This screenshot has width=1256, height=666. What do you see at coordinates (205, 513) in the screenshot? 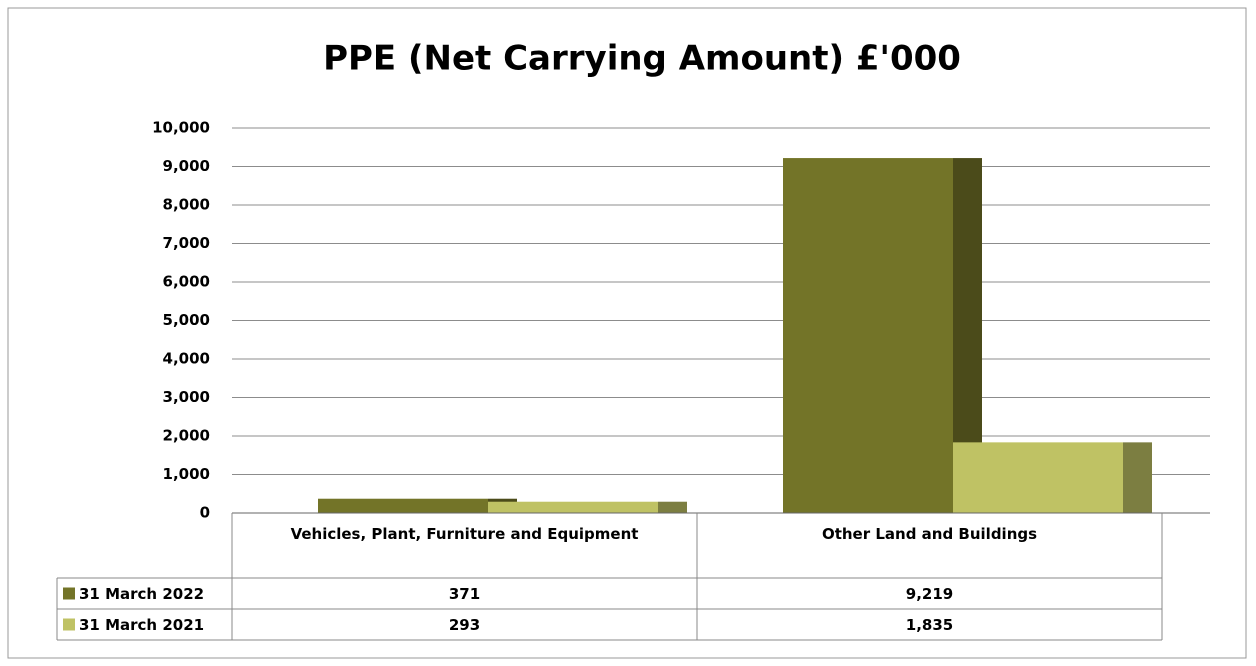
I see `y-tick-label: 0` at bounding box center [205, 513].